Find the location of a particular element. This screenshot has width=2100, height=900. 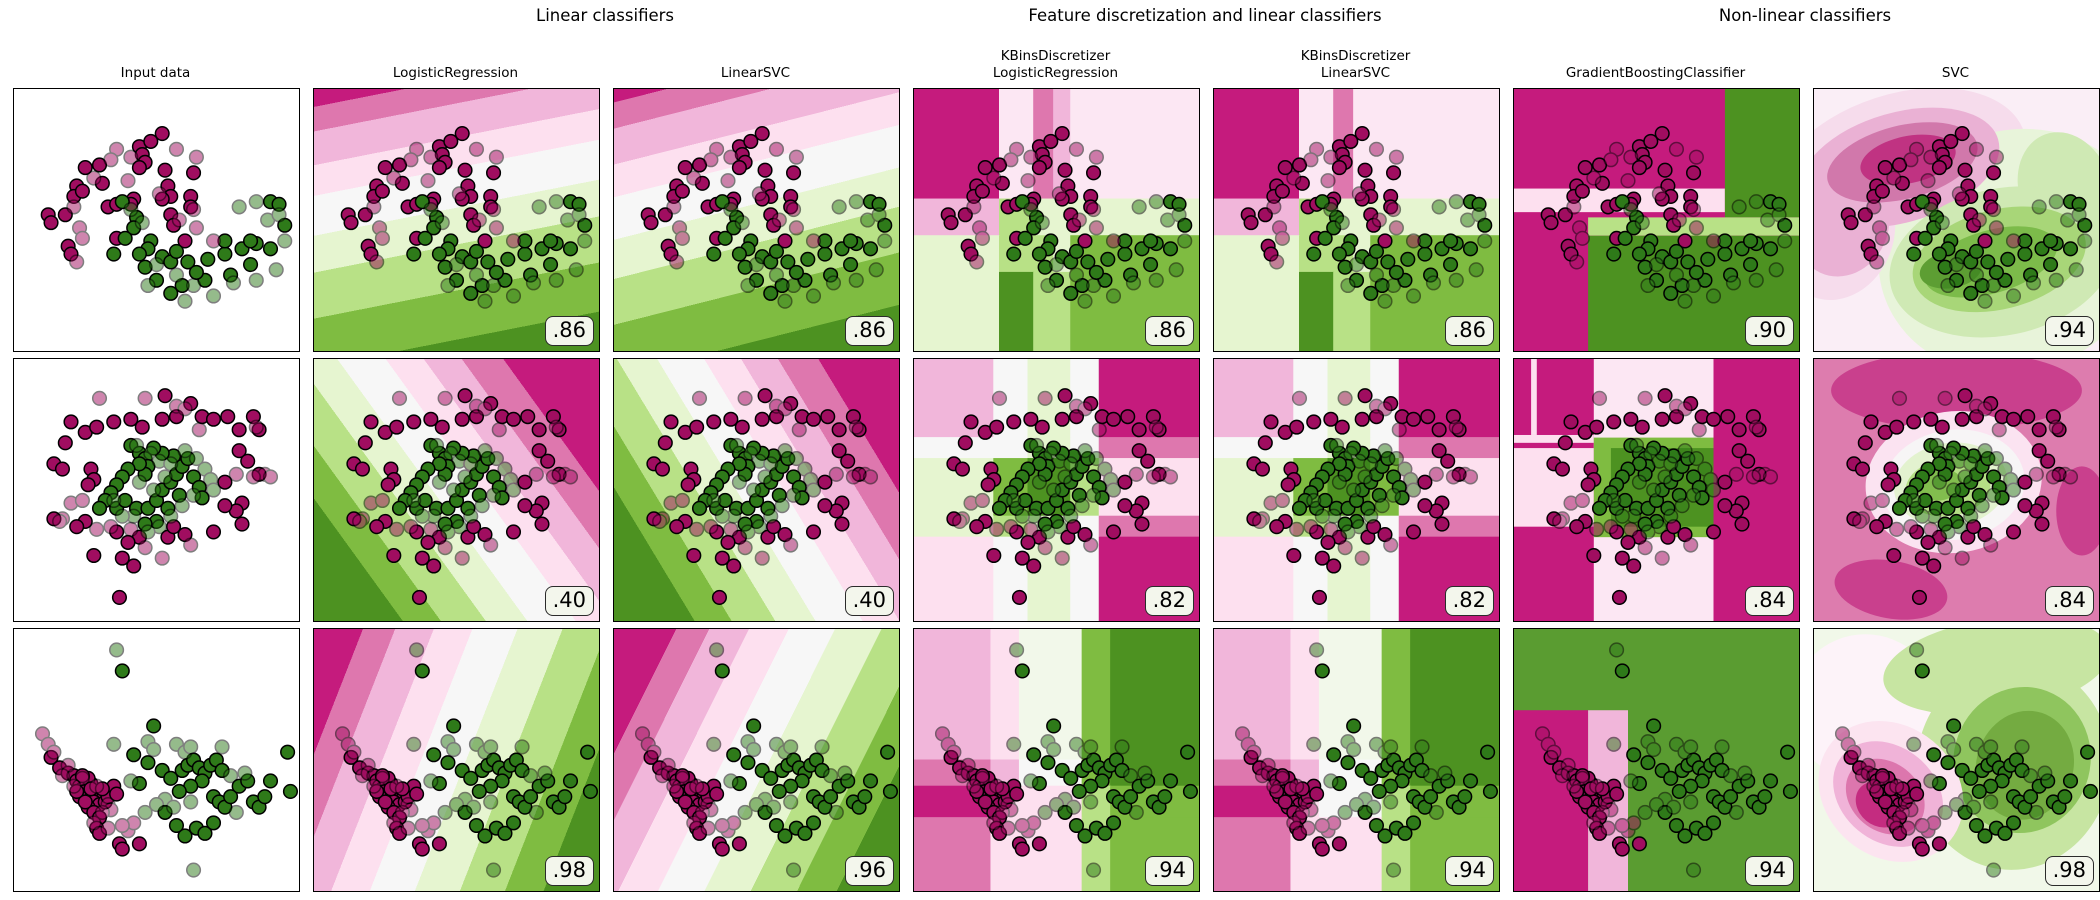

panel-row3-col1 is located at coordinates (156, 760).